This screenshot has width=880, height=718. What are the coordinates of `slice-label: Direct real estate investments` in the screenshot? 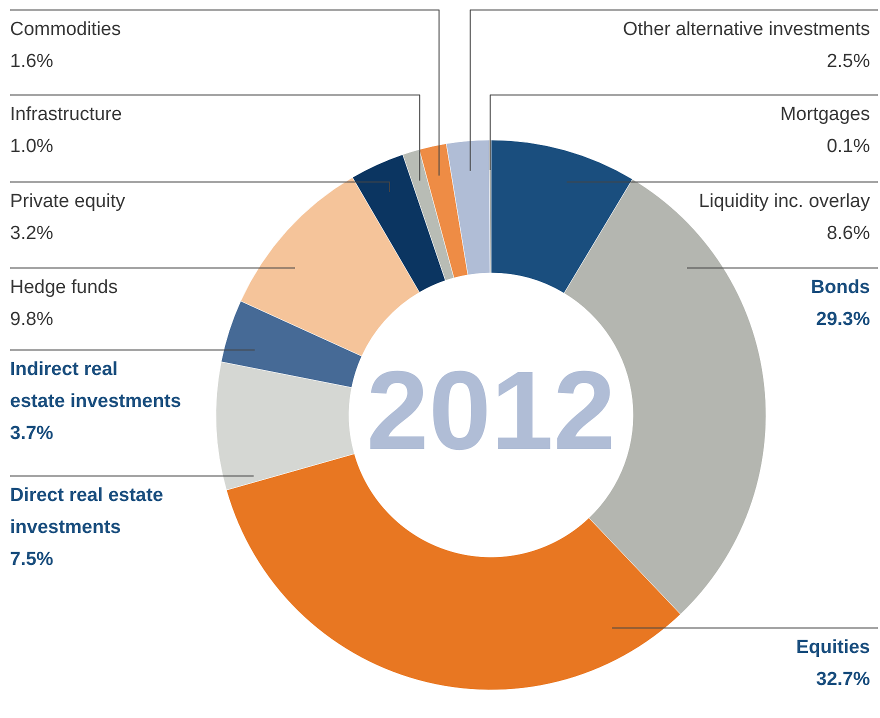 It's located at (87, 511).